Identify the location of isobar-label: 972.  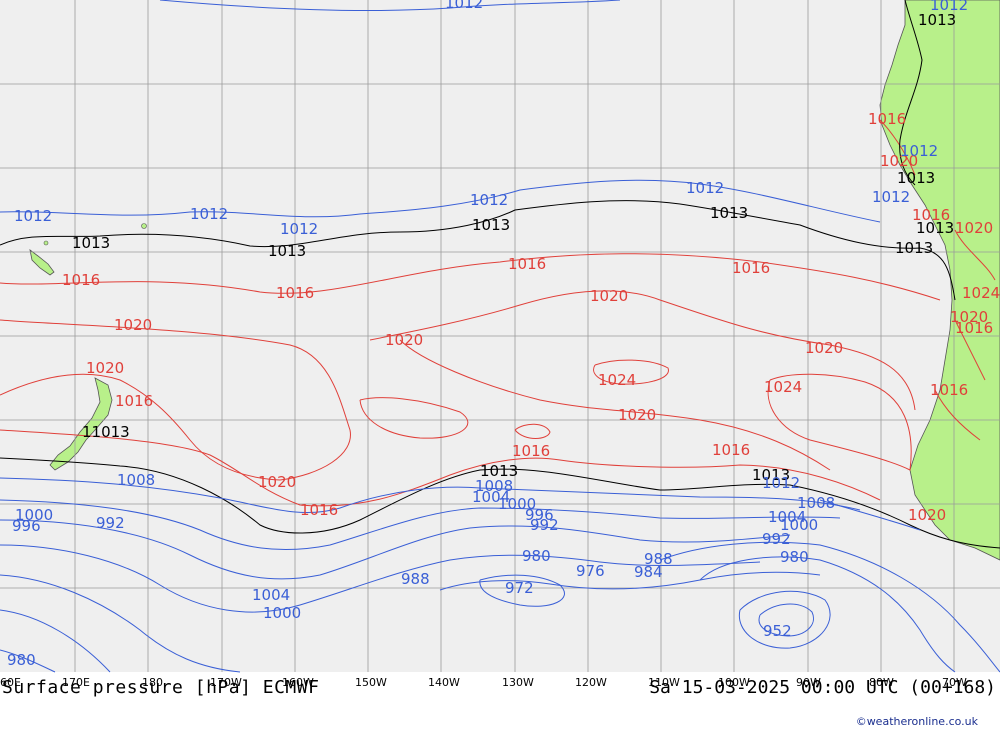
(519, 588).